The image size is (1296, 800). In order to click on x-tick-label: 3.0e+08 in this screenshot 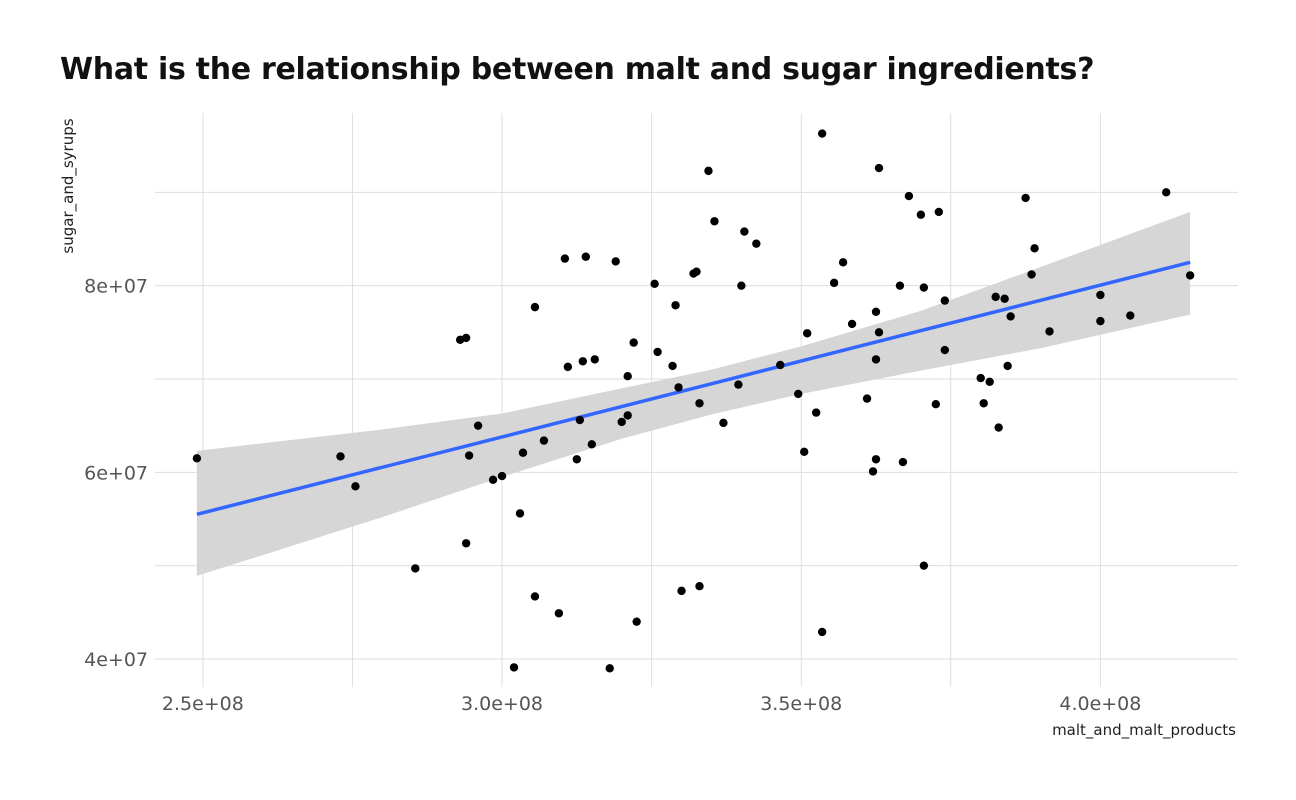, I will do `click(502, 704)`.